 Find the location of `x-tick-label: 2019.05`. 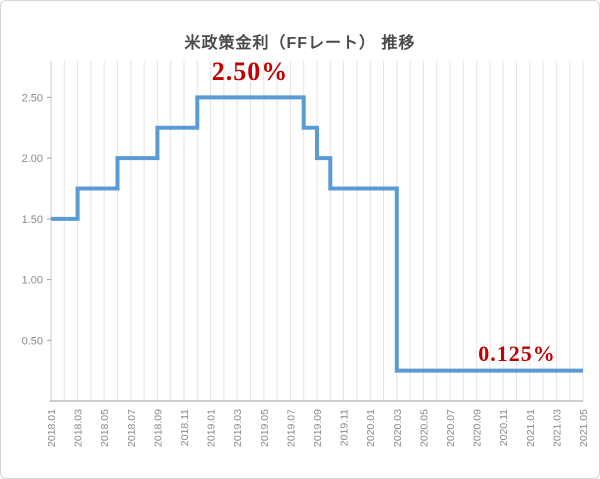

x-tick-label: 2019.05 is located at coordinates (265, 428).